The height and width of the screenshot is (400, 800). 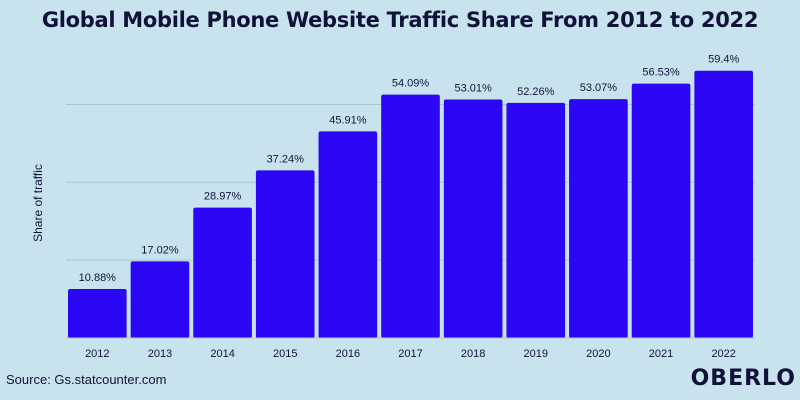 What do you see at coordinates (723, 204) in the screenshot?
I see `bar-2022` at bounding box center [723, 204].